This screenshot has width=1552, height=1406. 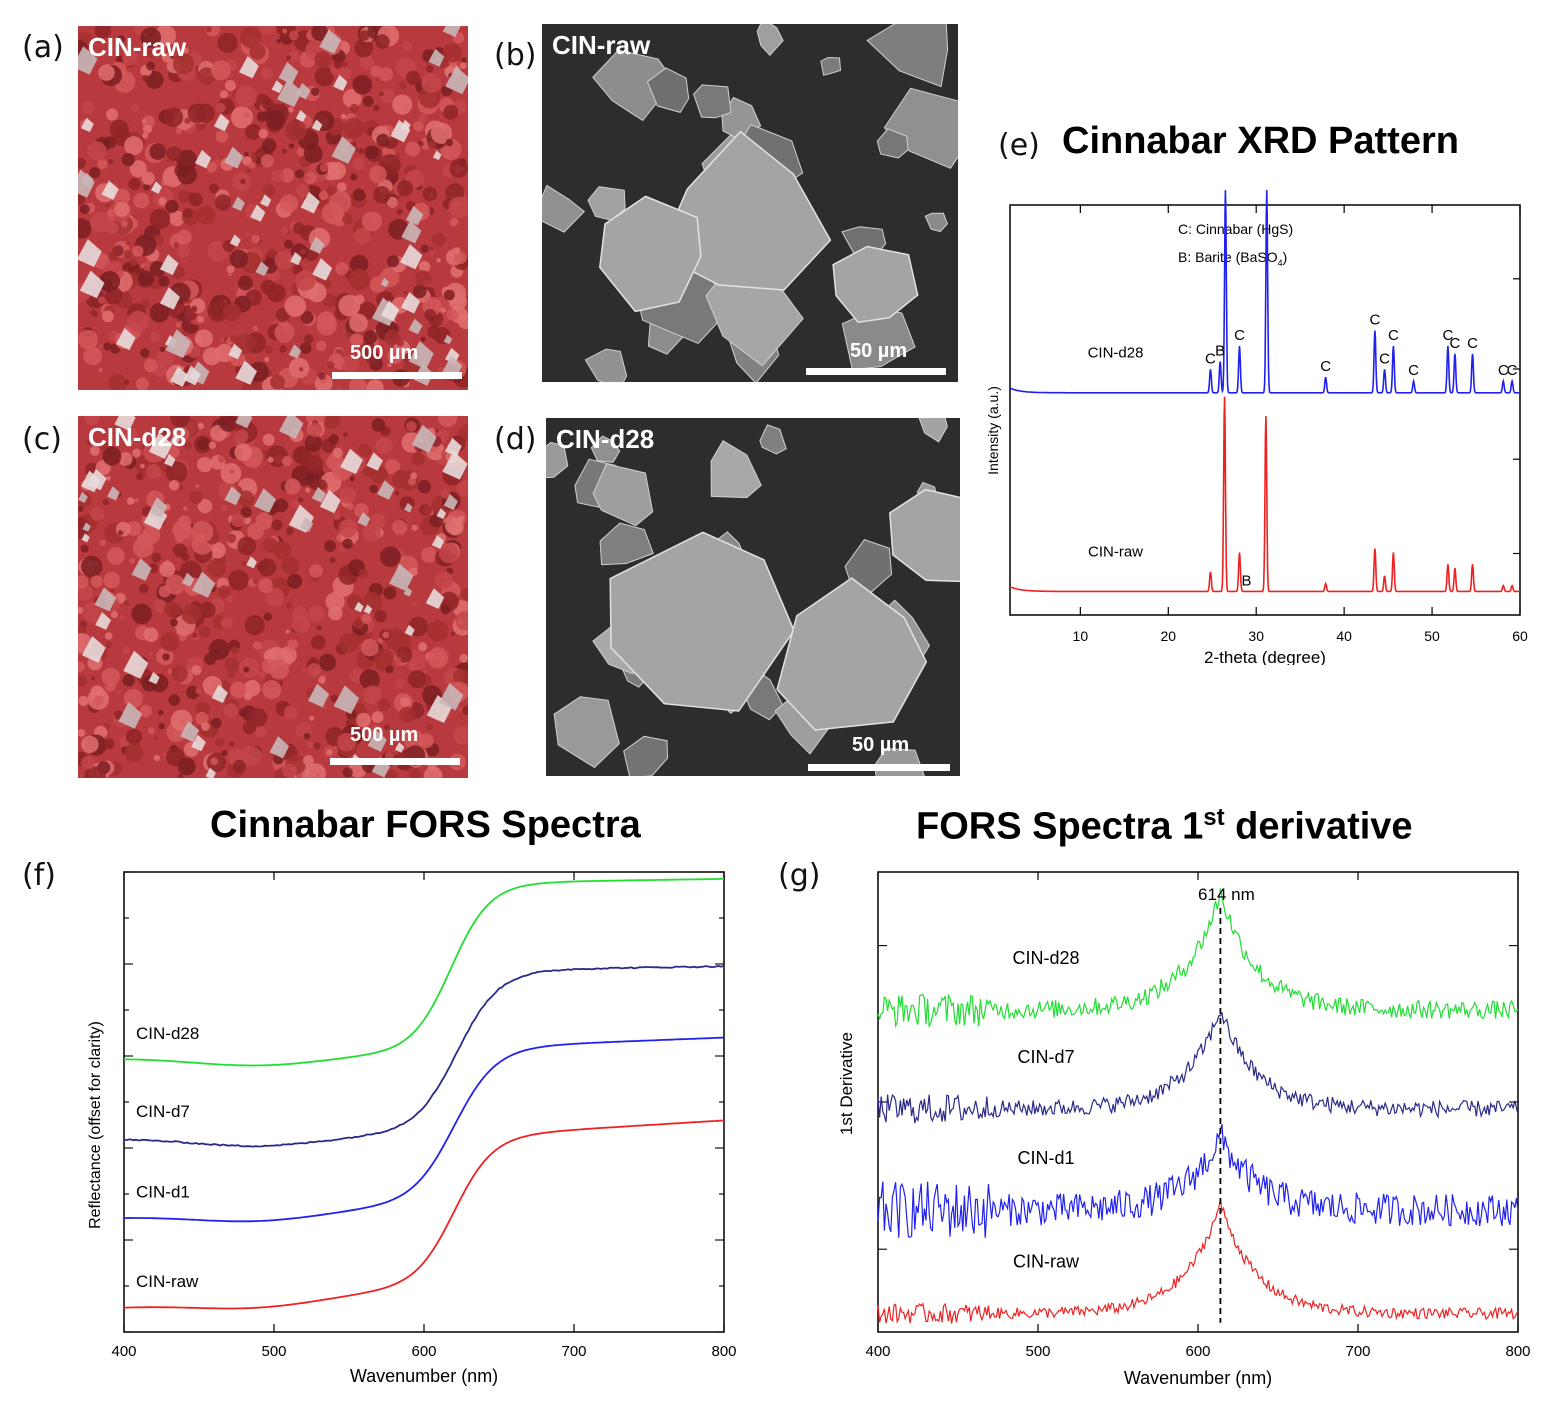 I want to click on sem-cin-d28: CIN-d28 50 µm, so click(x=753, y=597).